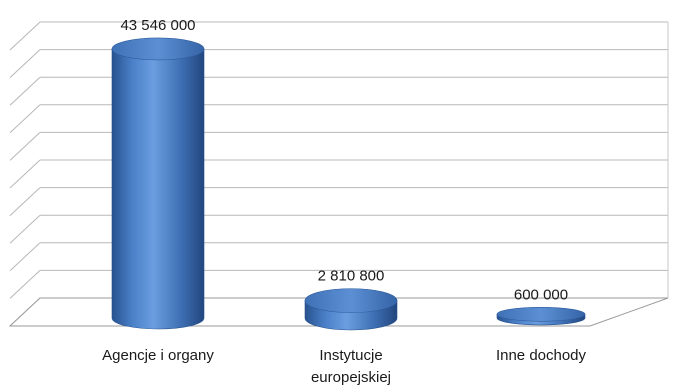 Image resolution: width=684 pixels, height=389 pixels. What do you see at coordinates (351, 276) in the screenshot?
I see `data-label: 2 810 800` at bounding box center [351, 276].